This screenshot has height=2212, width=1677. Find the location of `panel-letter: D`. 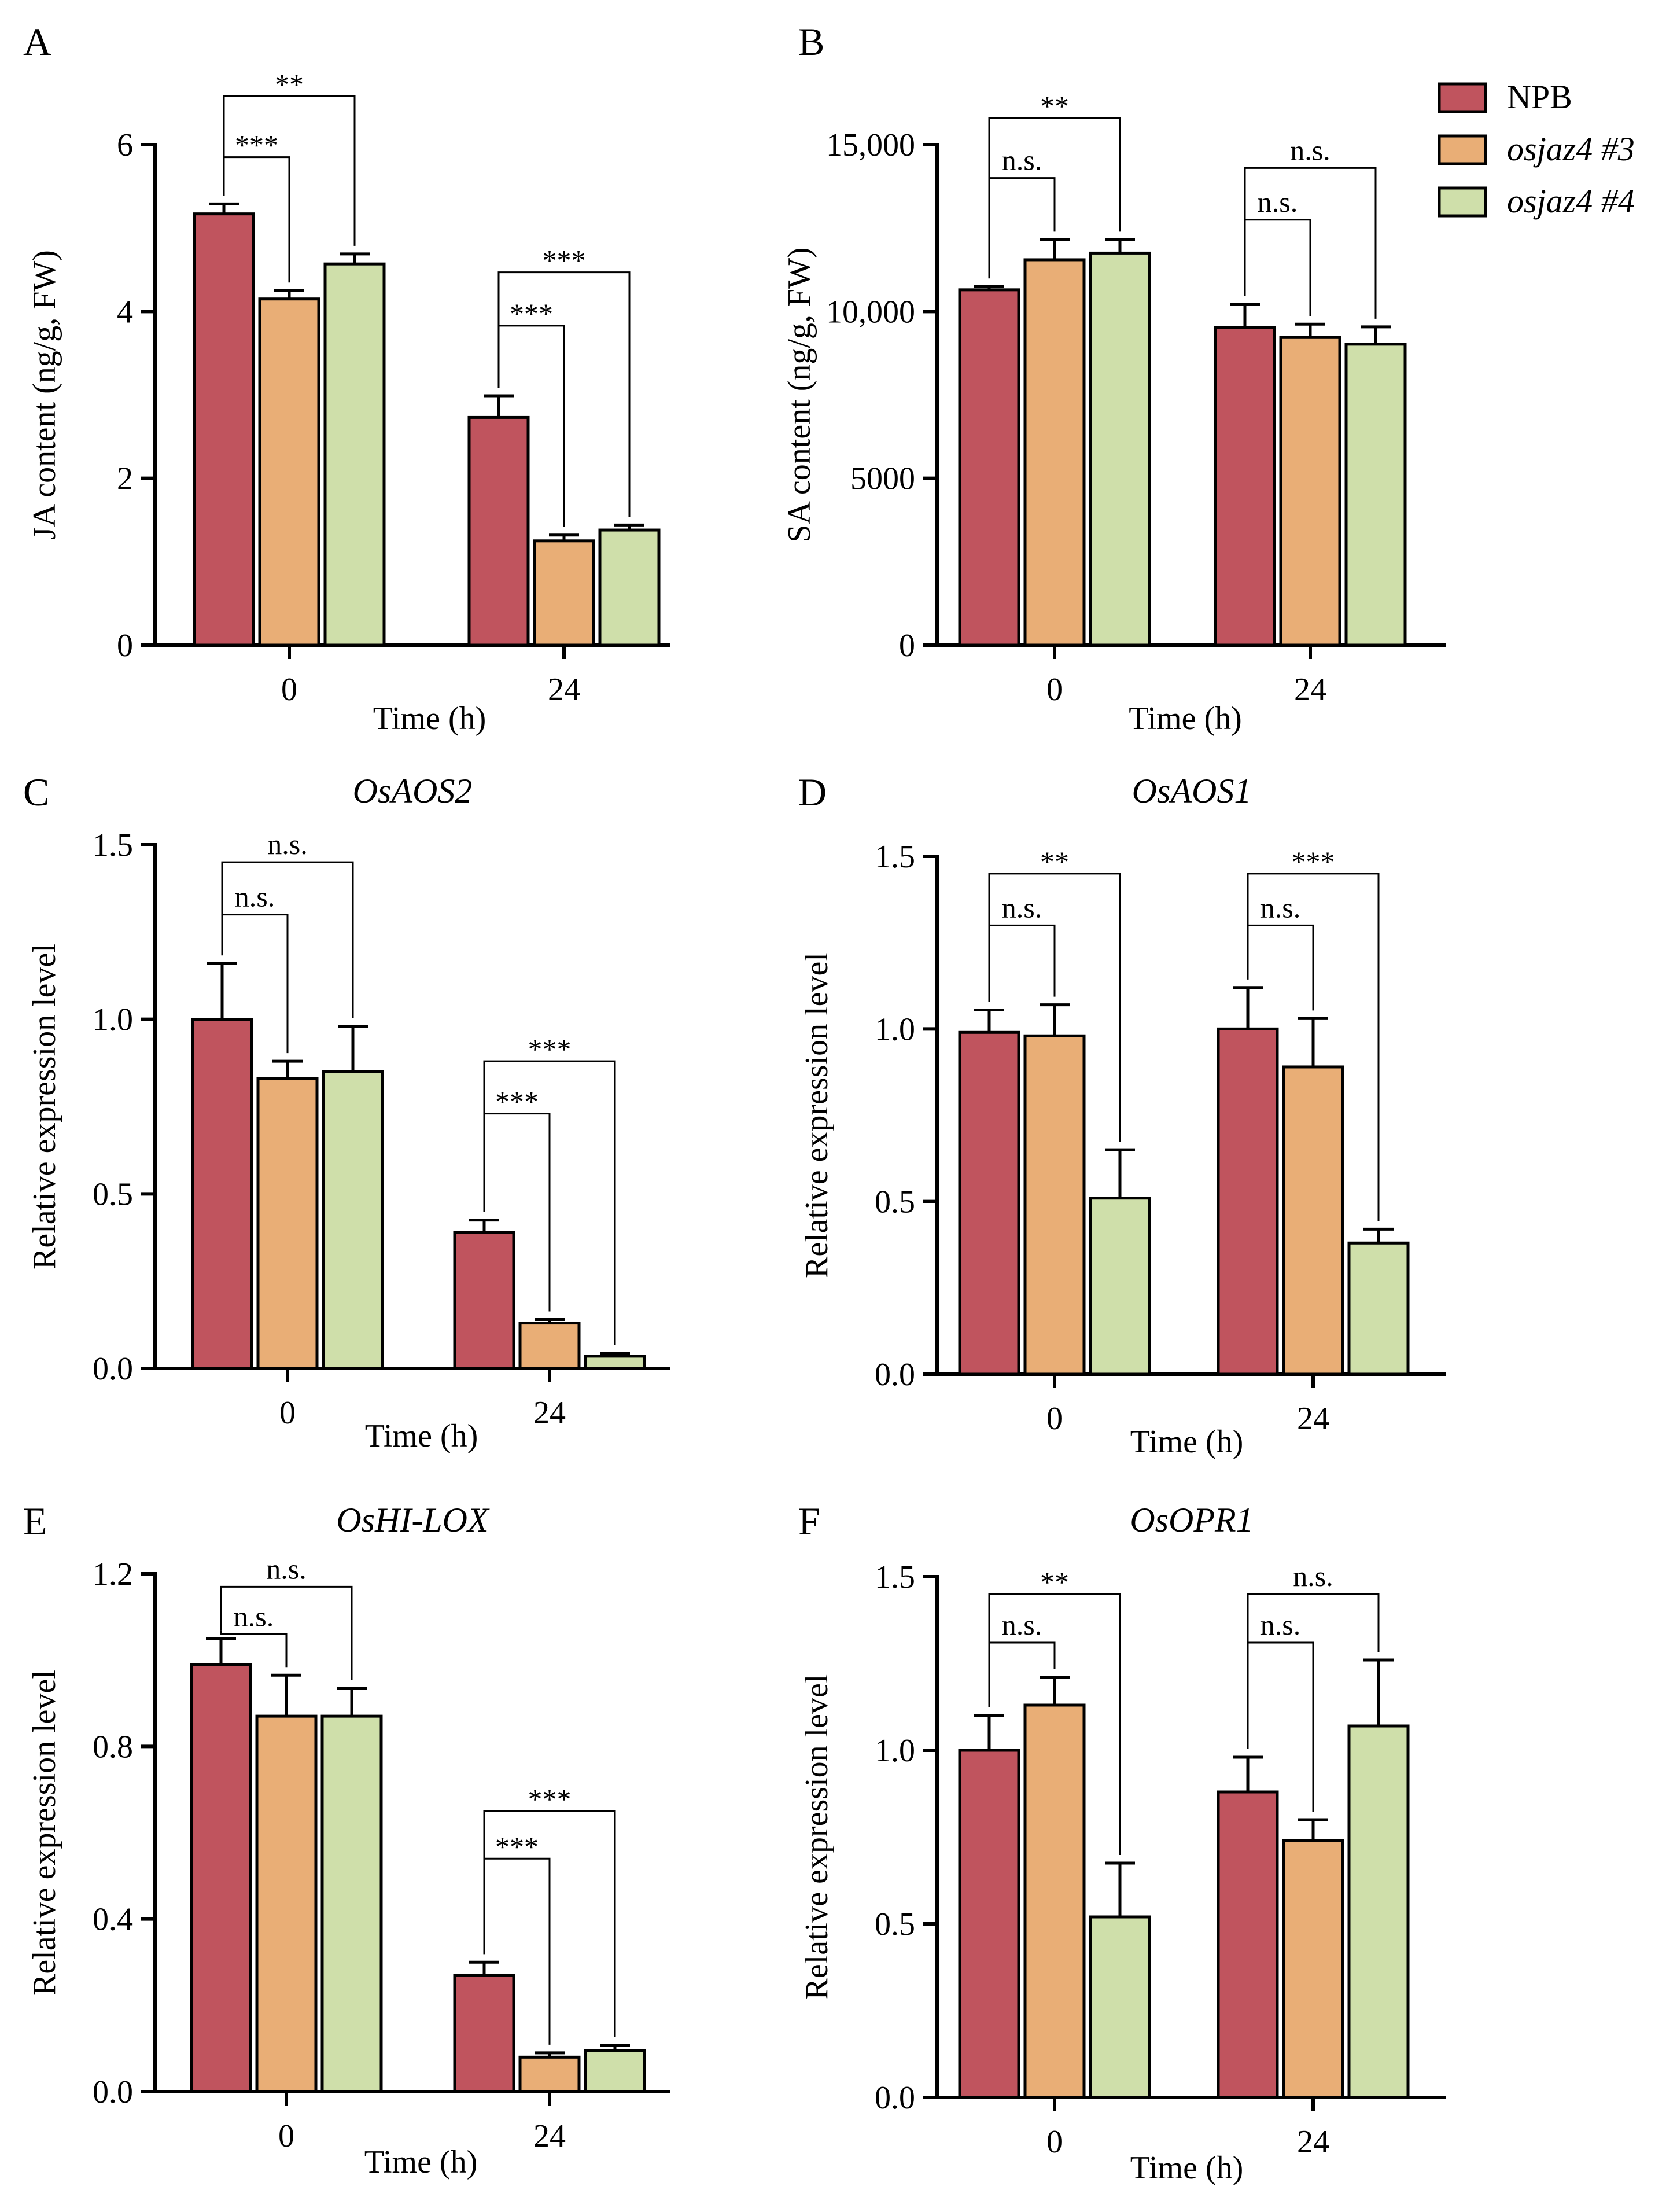

panel-letter: D is located at coordinates (812, 792).